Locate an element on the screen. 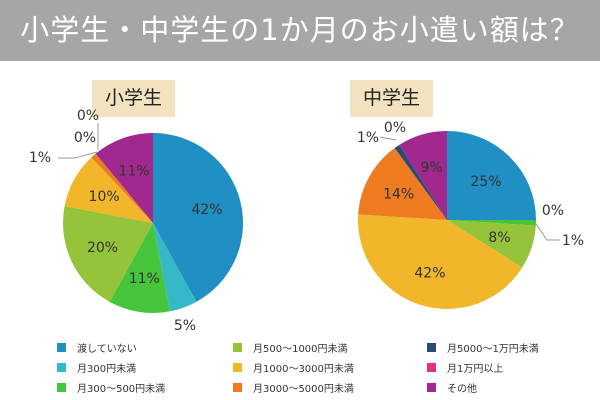  legend-item: その他 is located at coordinates (452, 387).